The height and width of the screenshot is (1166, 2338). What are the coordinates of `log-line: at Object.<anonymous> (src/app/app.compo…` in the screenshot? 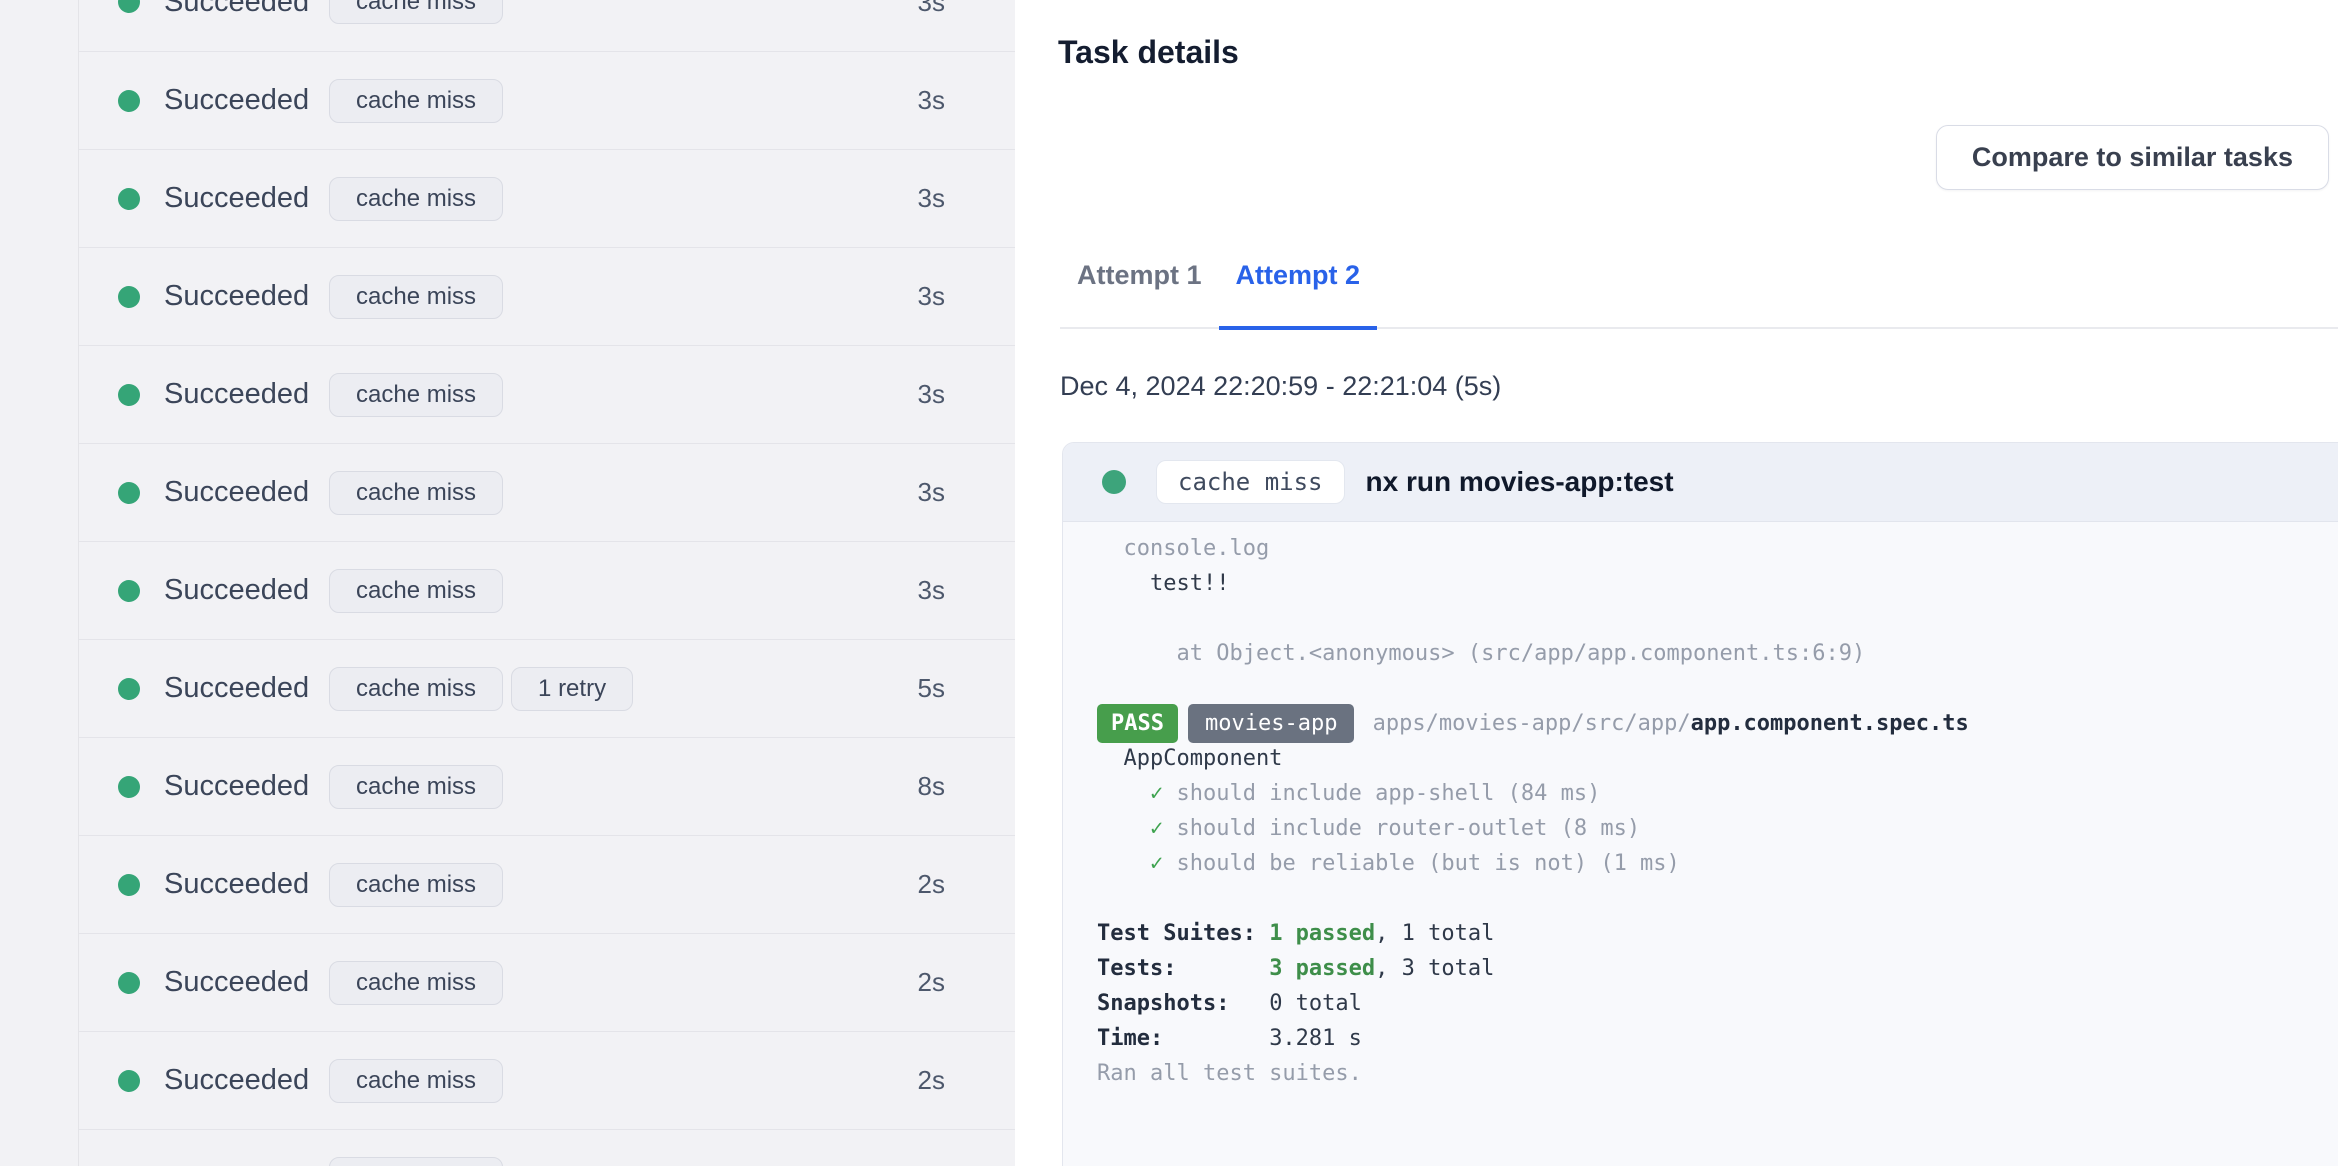 It's located at (1717, 653).